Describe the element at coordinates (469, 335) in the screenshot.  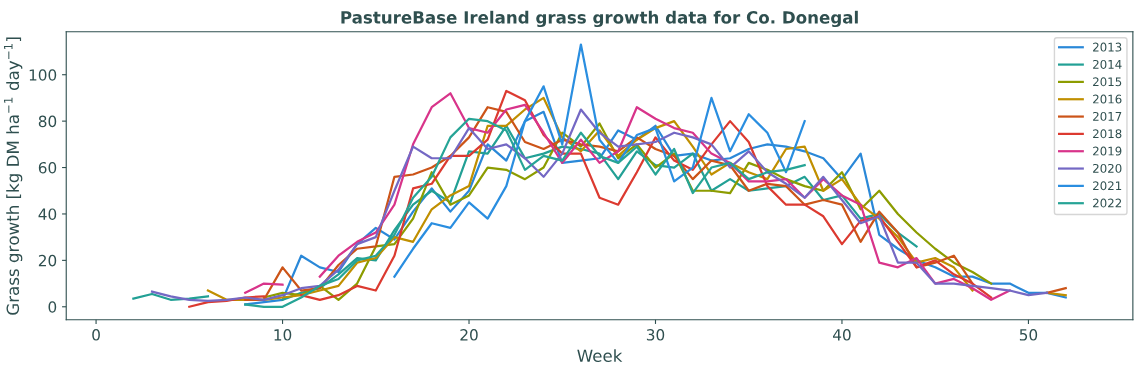
I see `x-tick-label: 20` at that location.